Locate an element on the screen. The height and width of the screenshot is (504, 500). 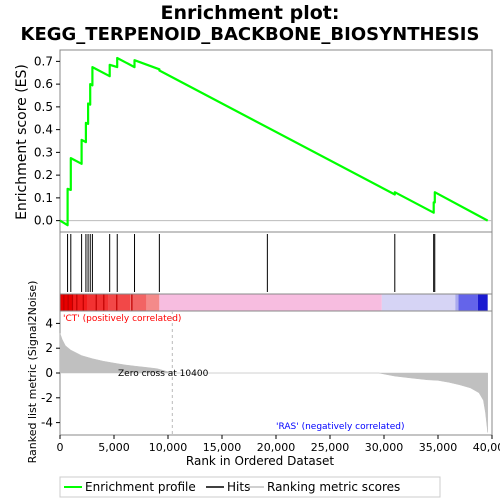
chart-title-line1: Enrichment plot: is located at coordinates (250, 13).